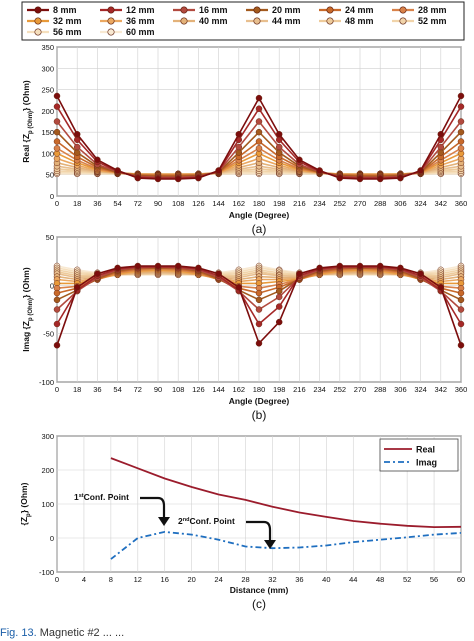 The width and height of the screenshot is (474, 641). I want to click on panel-caption: (c), so click(259, 604).